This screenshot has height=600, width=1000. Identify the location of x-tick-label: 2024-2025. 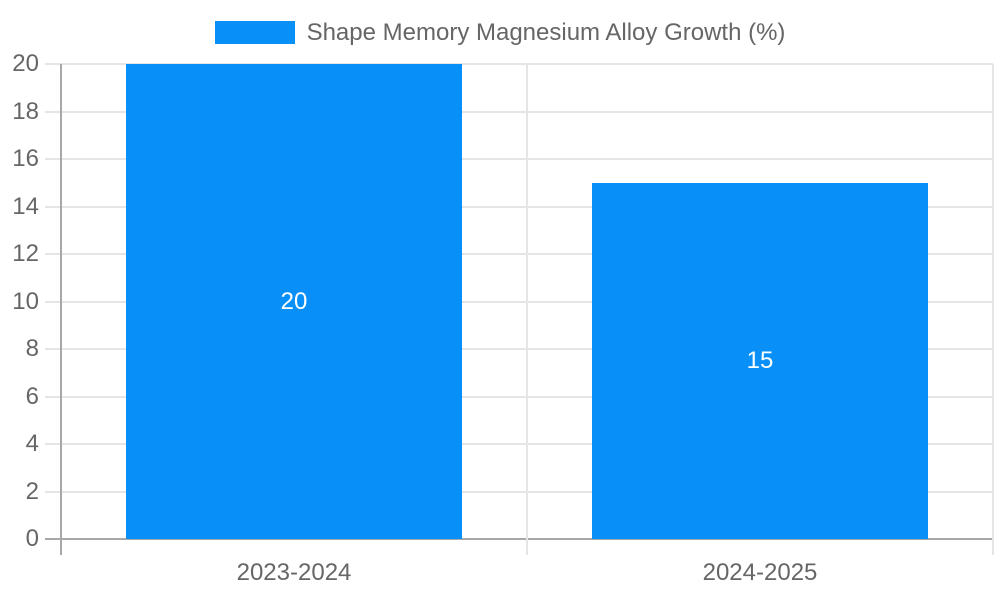
(760, 572).